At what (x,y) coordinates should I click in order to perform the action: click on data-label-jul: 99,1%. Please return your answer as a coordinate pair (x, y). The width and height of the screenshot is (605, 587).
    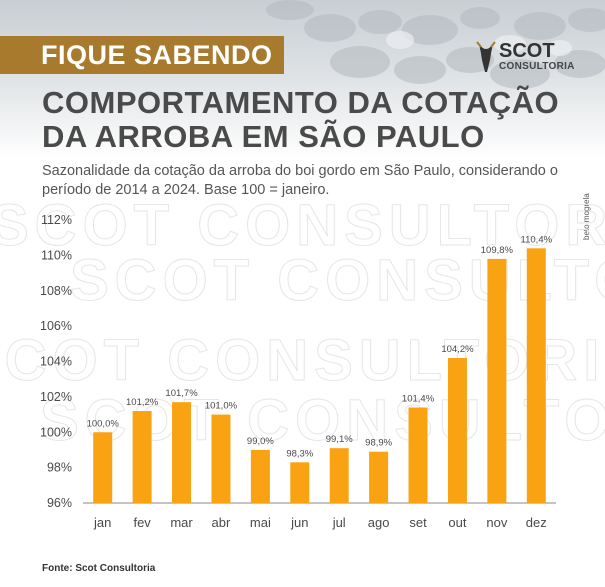
    Looking at the image, I should click on (339, 439).